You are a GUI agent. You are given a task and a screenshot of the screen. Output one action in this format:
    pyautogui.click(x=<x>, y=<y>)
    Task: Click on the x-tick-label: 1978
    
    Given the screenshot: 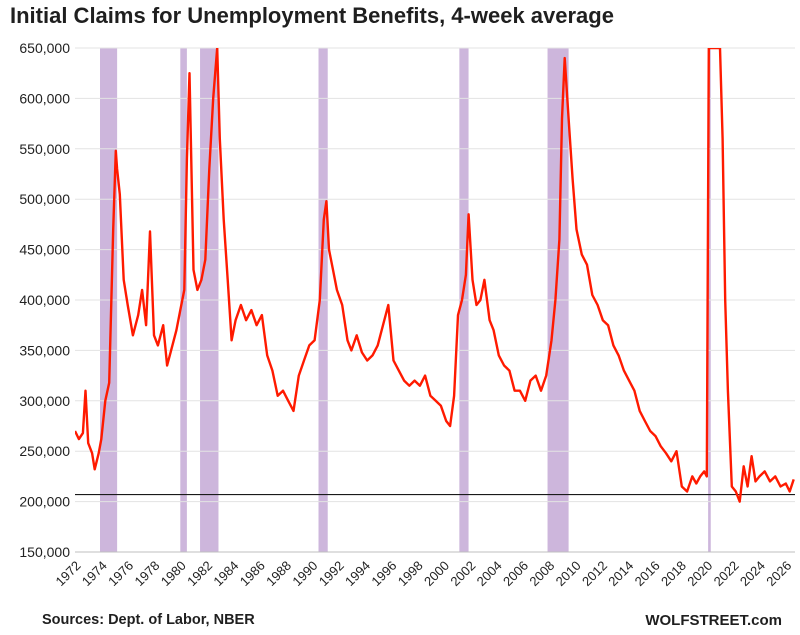 What is the action you would take?
    pyautogui.click(x=146, y=573)
    